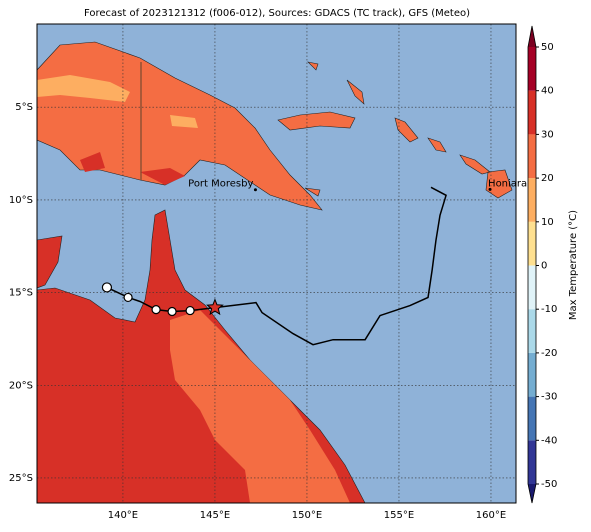  What do you see at coordinates (123, 515) in the screenshot?
I see `x-tick-label: 140°E` at bounding box center [123, 515].